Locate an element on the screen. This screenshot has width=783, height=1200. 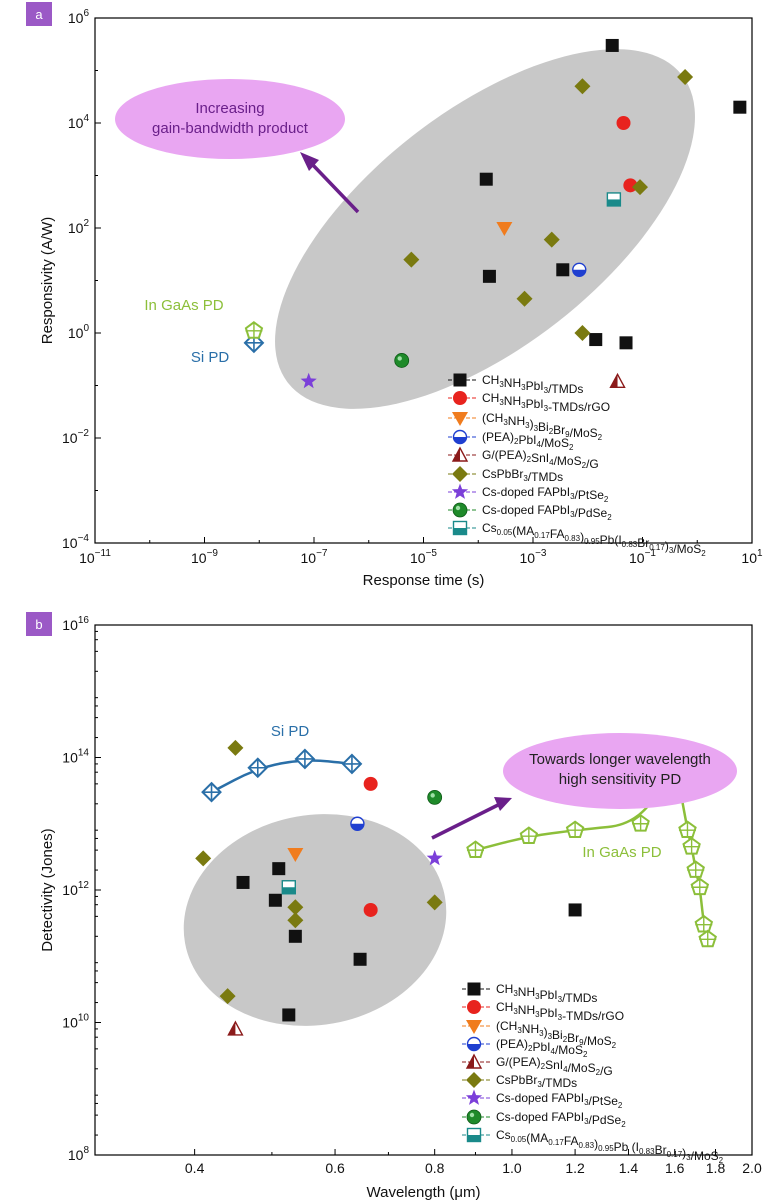
x-tick-label: 10⁻⁵ is located at coordinates (423, 557).